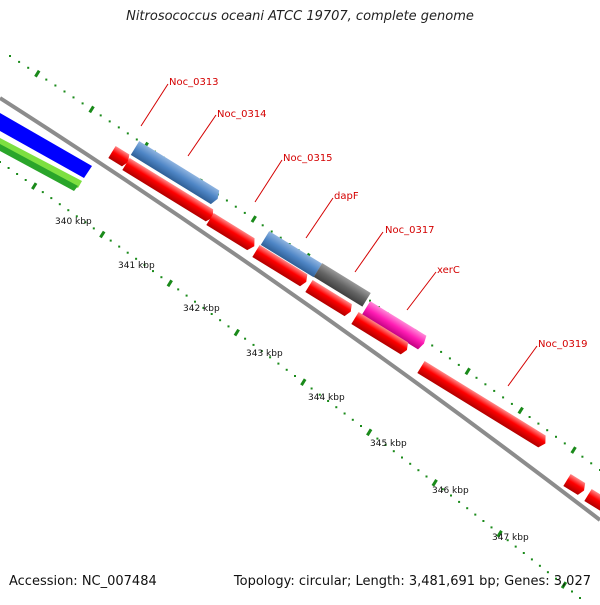  What do you see at coordinates (410, 230) in the screenshot?
I see `gene-label-noc-0317: Noc_0317` at bounding box center [410, 230].